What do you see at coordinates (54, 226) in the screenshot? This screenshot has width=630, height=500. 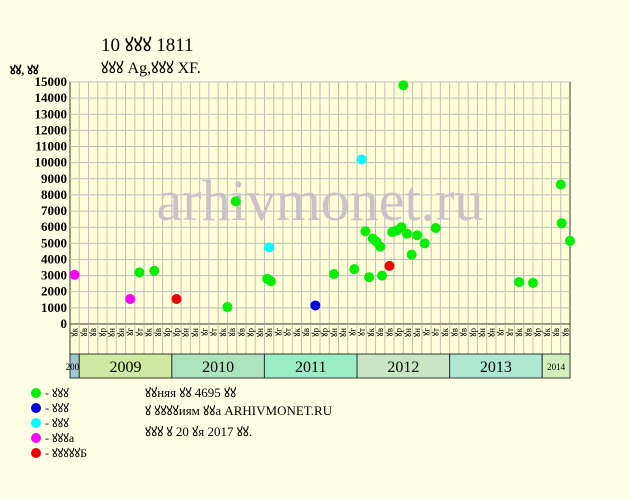 I see `y-tick-label: 6000` at bounding box center [54, 226].